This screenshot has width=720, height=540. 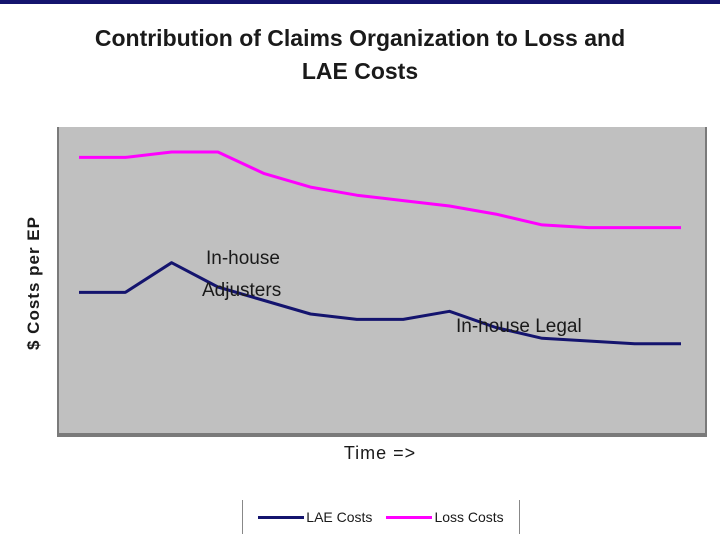 I want to click on annotation-adjusters-line-1: In-house, so click(x=243, y=258).